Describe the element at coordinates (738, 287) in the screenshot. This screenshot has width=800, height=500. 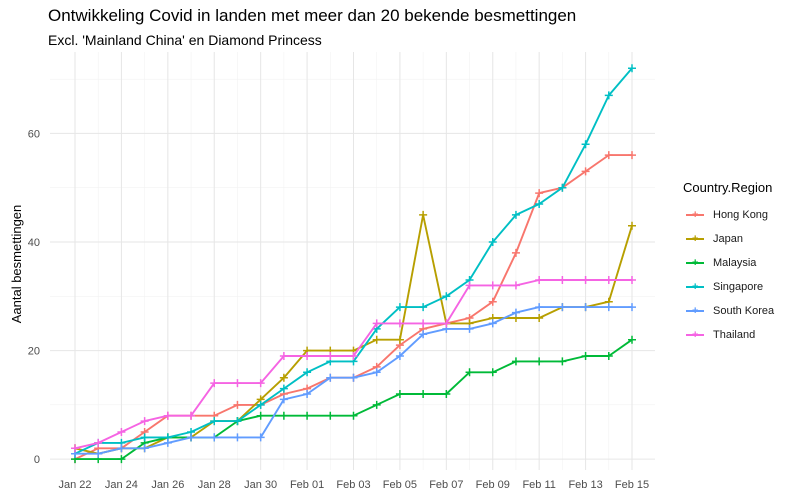
I see `legend-label: Singapore` at that location.